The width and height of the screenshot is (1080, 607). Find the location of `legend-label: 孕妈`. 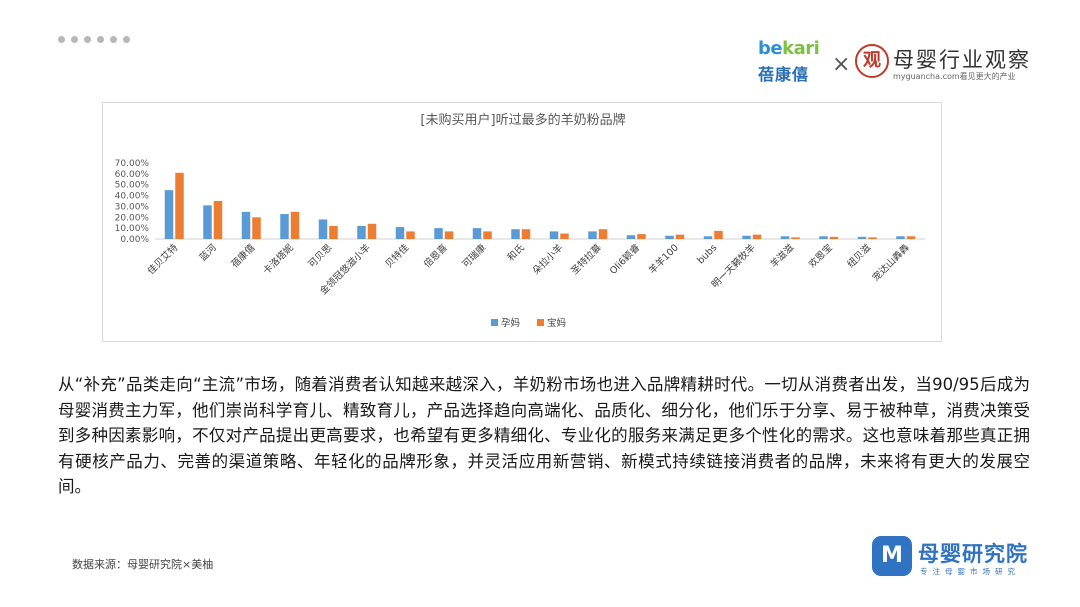

legend-label: 孕妈 is located at coordinates (510, 323).